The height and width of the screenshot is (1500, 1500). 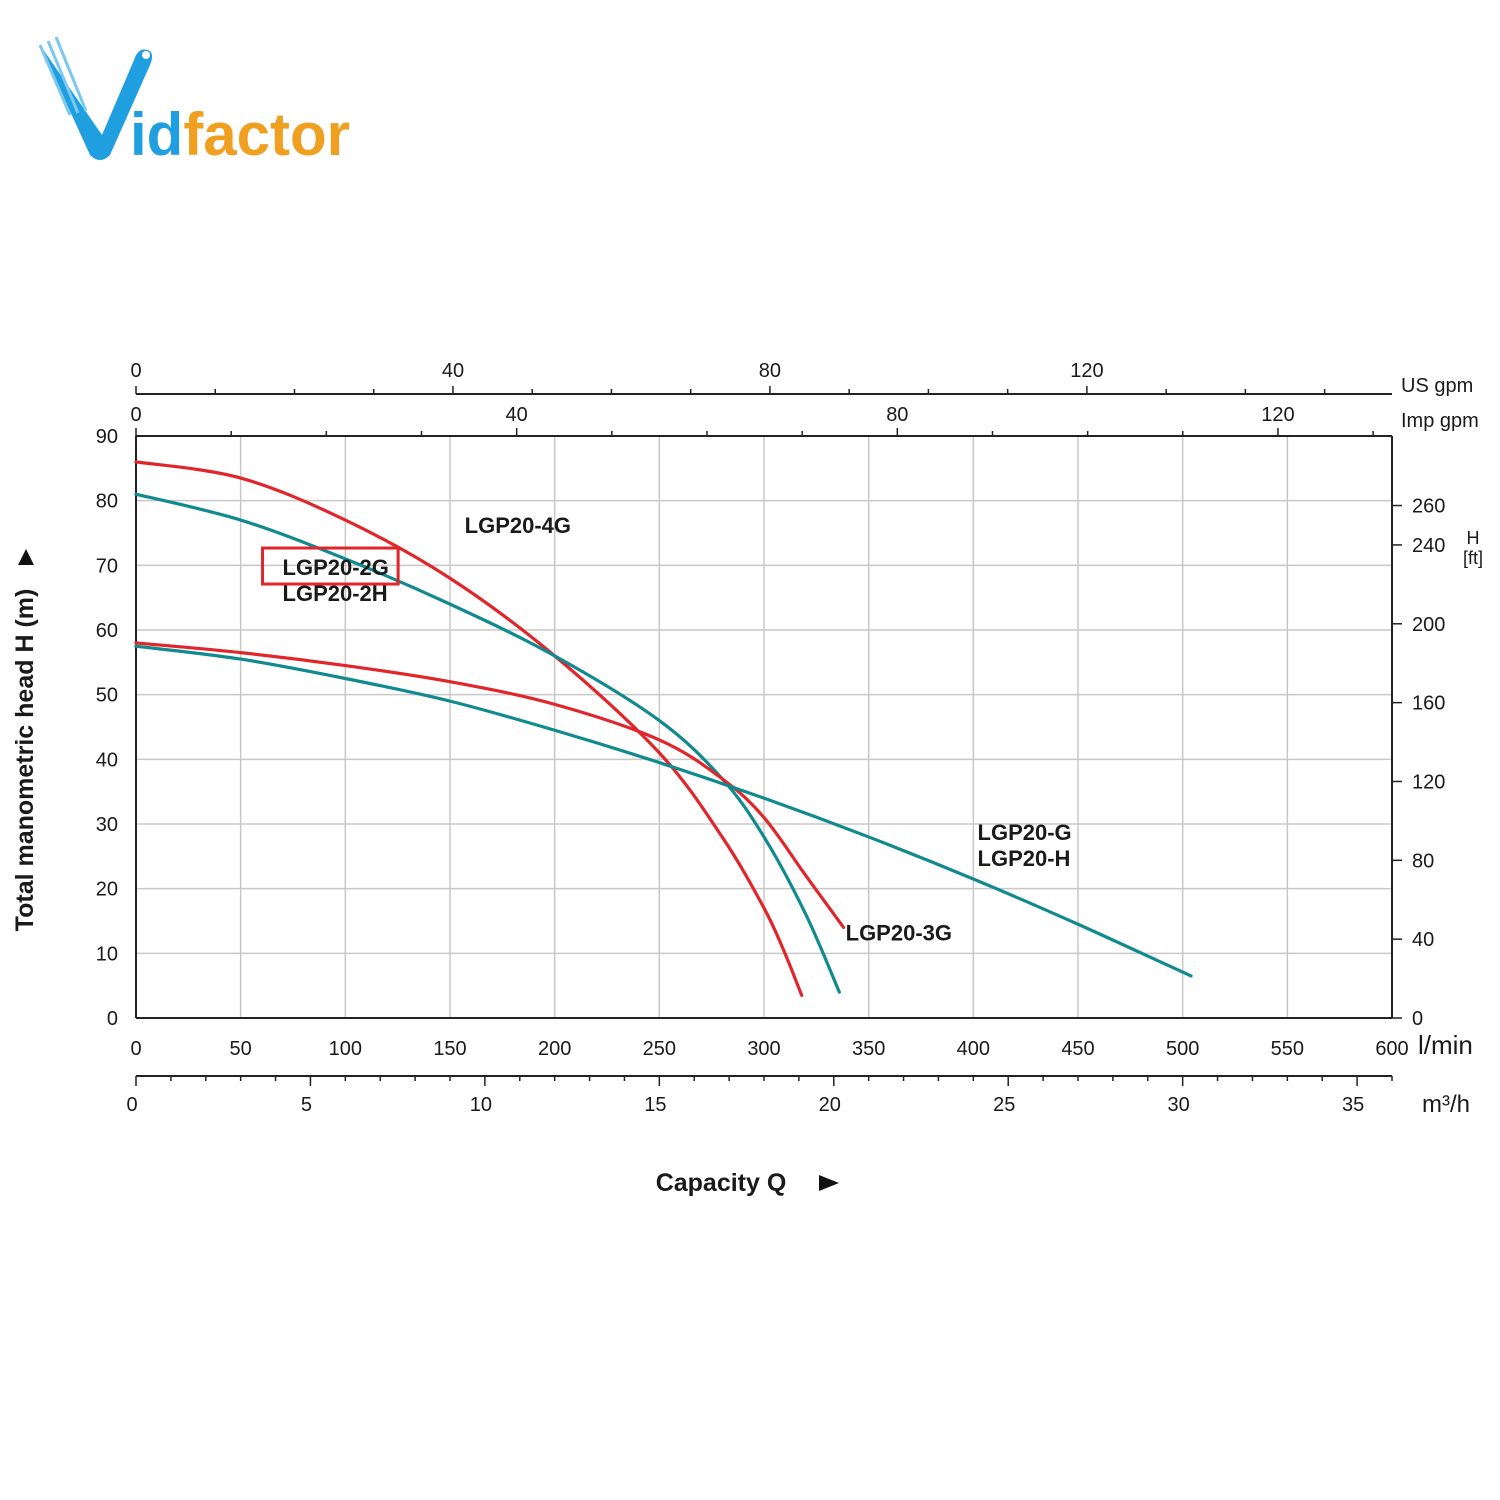 I want to click on y-tick-label: 30, so click(x=107, y=825).